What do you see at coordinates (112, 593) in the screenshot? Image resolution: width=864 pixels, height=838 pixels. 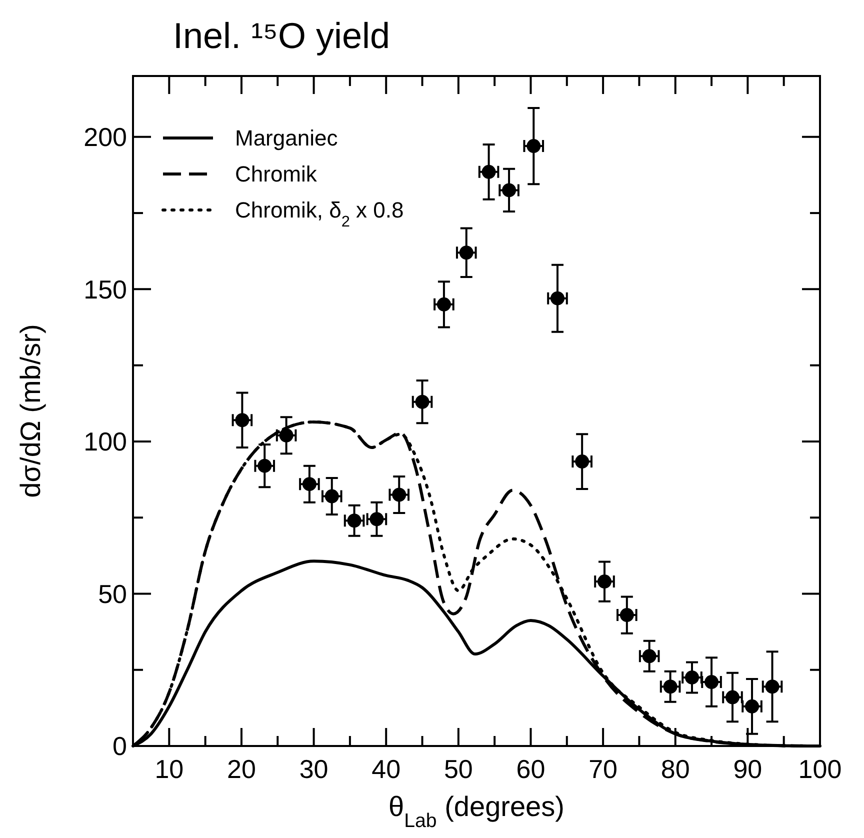 I see `y-tick-label: 50` at bounding box center [112, 593].